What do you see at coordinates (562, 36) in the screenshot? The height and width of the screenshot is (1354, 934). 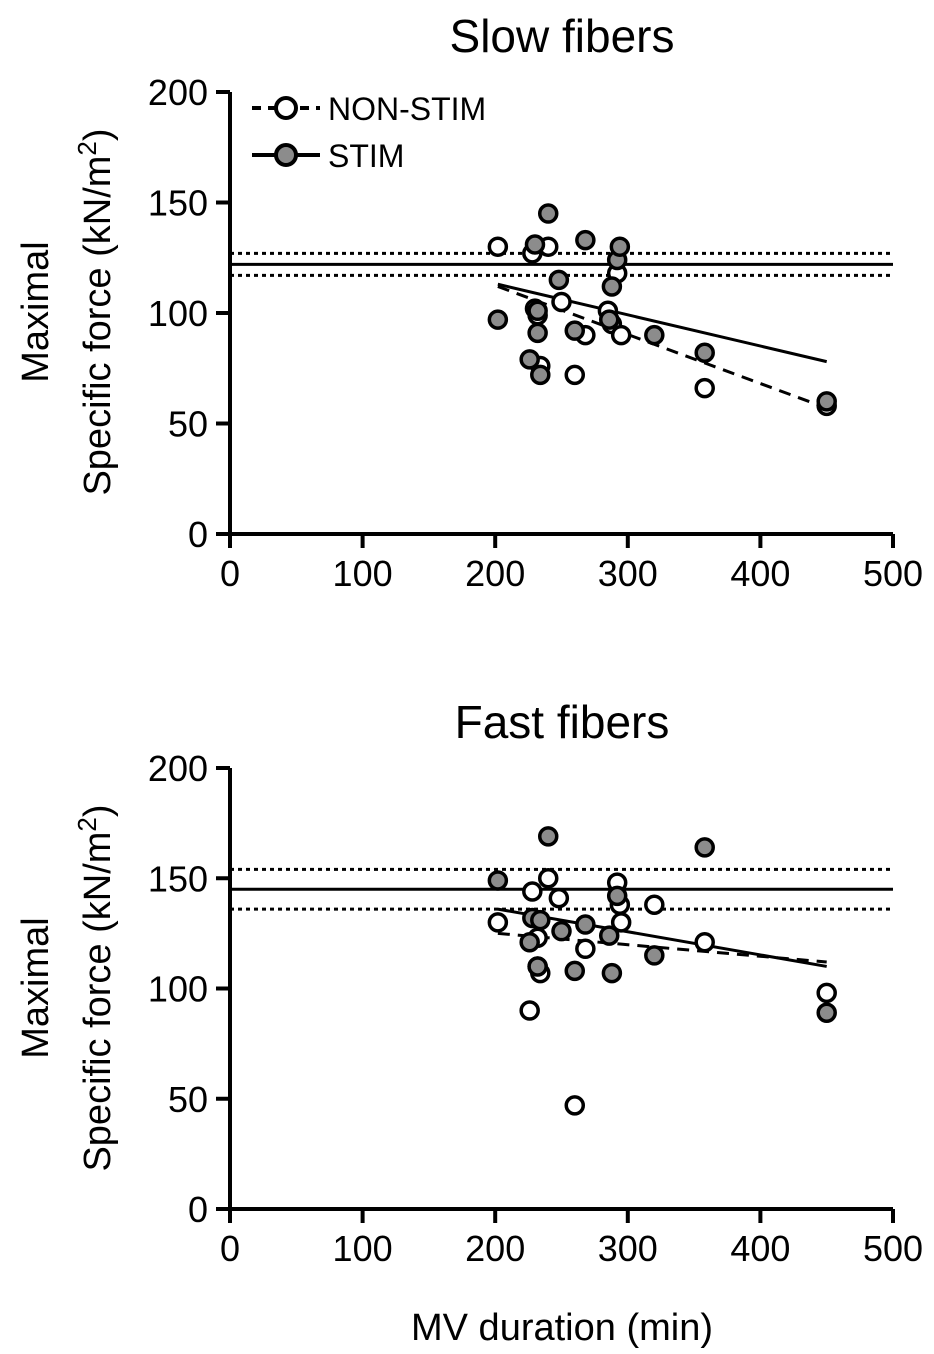 I see `chart-title: Slow fibers` at bounding box center [562, 36].